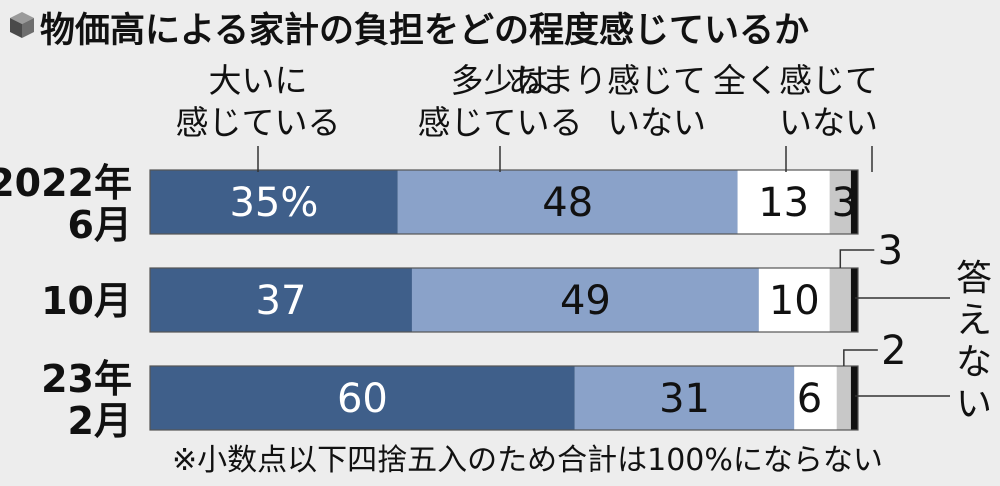 The height and width of the screenshot is (486, 1000). I want to click on data-label: 13, so click(783, 203).